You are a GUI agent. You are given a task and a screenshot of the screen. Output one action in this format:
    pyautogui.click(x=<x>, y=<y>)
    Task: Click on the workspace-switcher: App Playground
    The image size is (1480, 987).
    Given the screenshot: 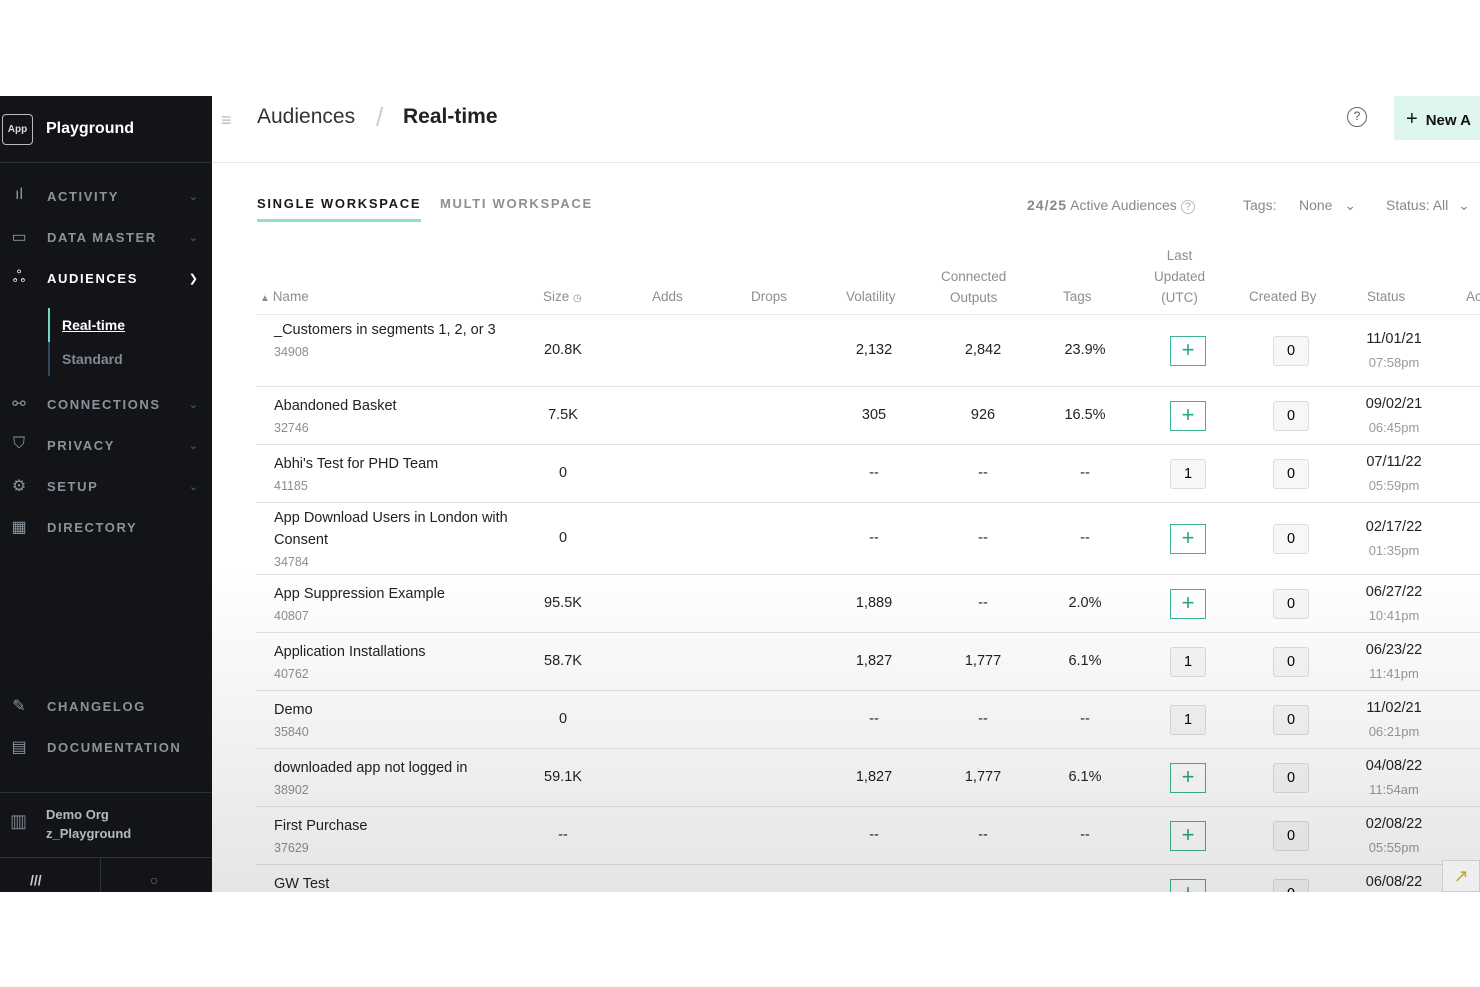 What is the action you would take?
    pyautogui.click(x=106, y=129)
    